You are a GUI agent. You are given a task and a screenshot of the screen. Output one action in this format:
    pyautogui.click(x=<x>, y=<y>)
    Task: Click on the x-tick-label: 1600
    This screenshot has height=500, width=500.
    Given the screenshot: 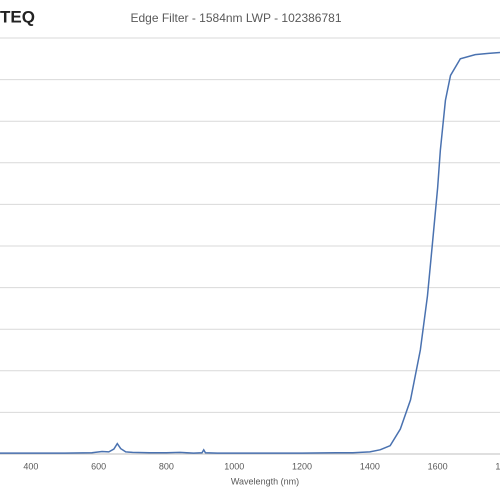 What is the action you would take?
    pyautogui.click(x=438, y=466)
    